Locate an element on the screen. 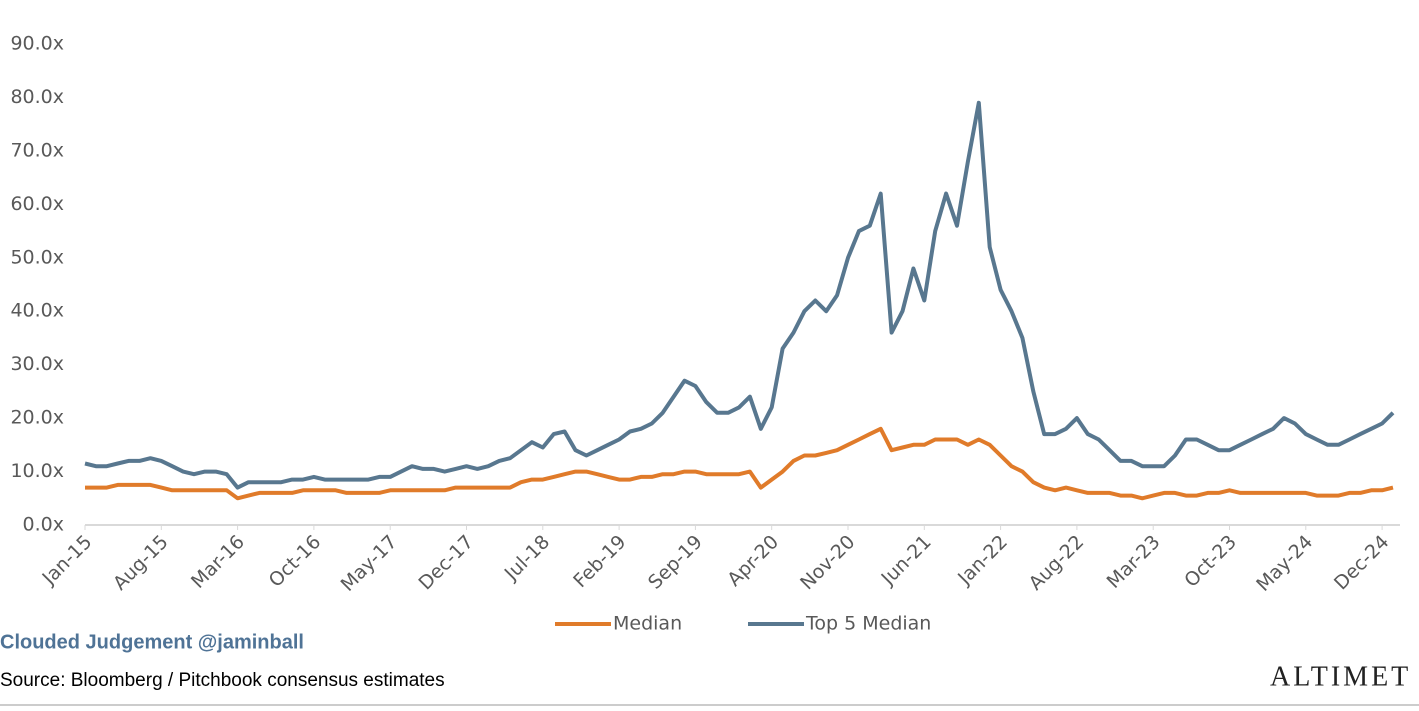 Image resolution: width=1419 pixels, height=711 pixels. y-tick-label: 70.0x is located at coordinates (37, 150).